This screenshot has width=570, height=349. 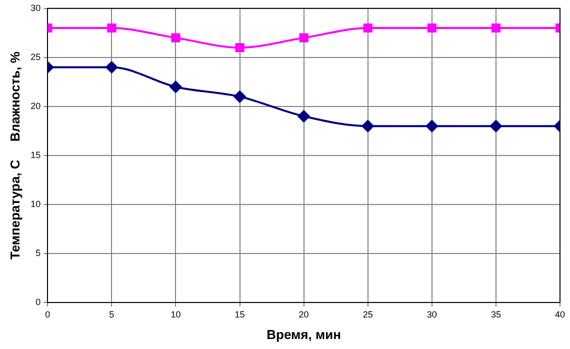 What do you see at coordinates (367, 314) in the screenshot?
I see `x-tick-label: 25` at bounding box center [367, 314].